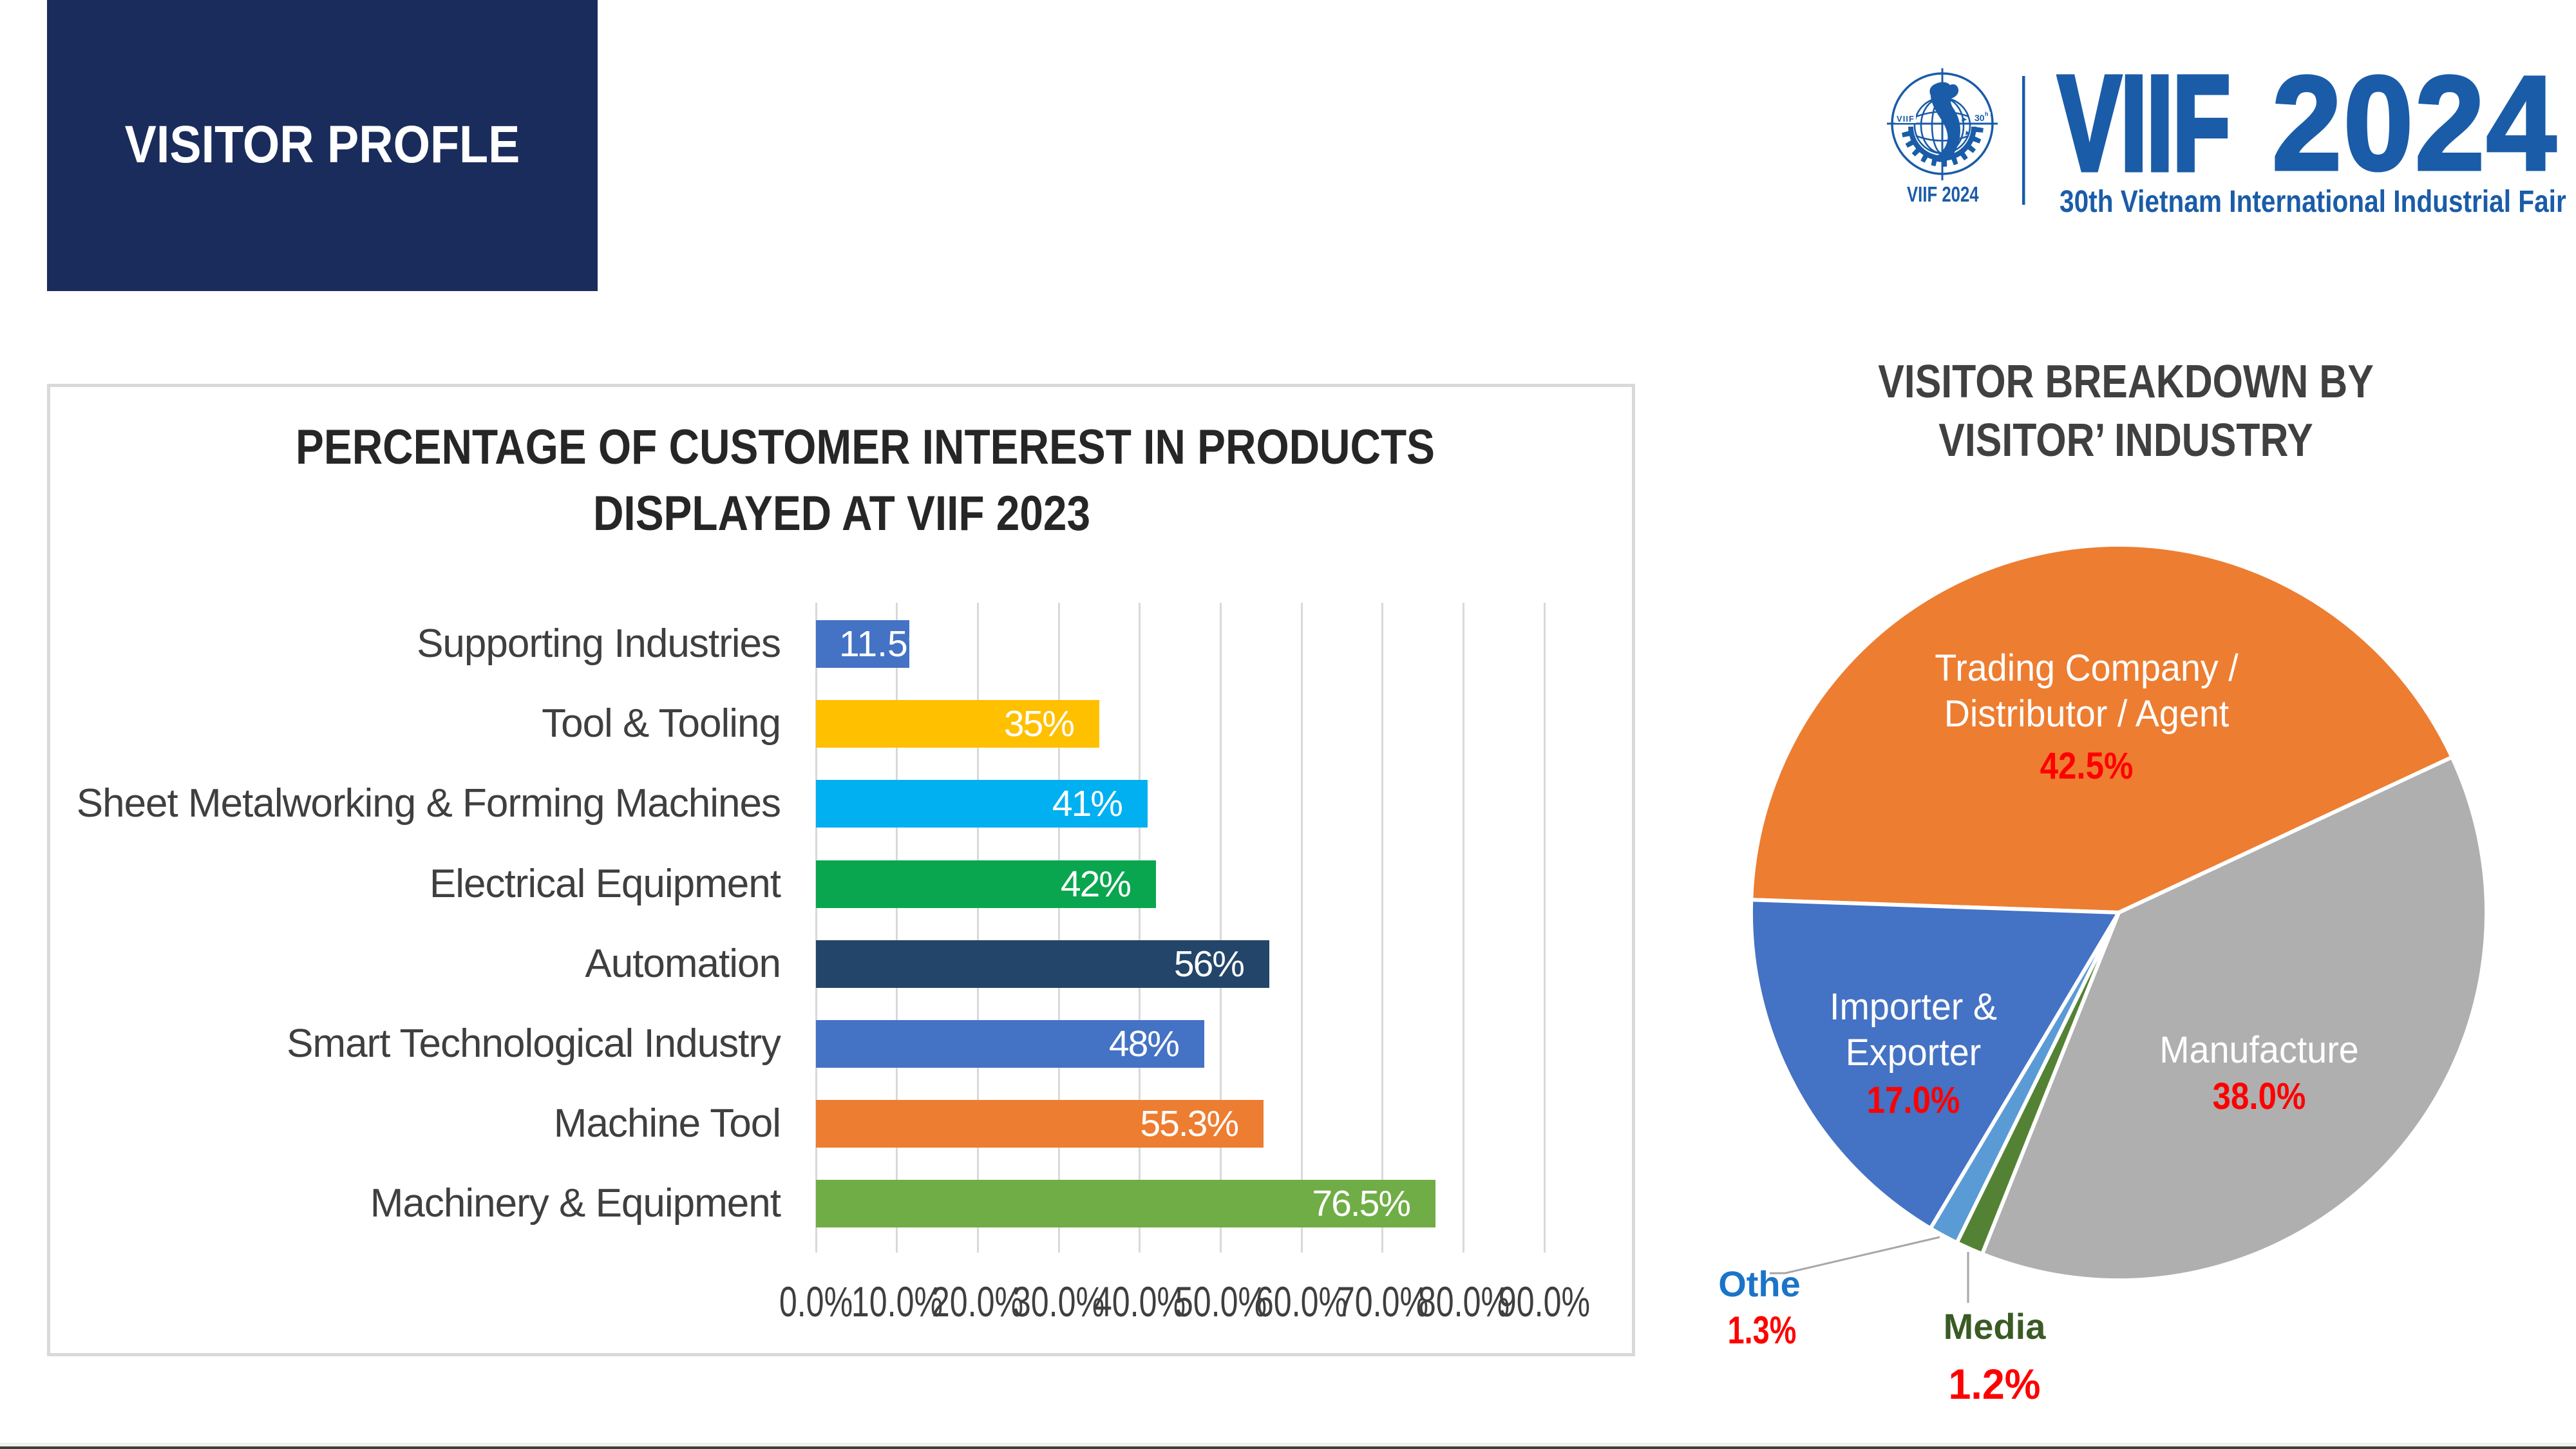 This screenshot has width=2576, height=1449. Describe the element at coordinates (1980, 118) in the screenshot. I see `svg-text: 30` at that location.